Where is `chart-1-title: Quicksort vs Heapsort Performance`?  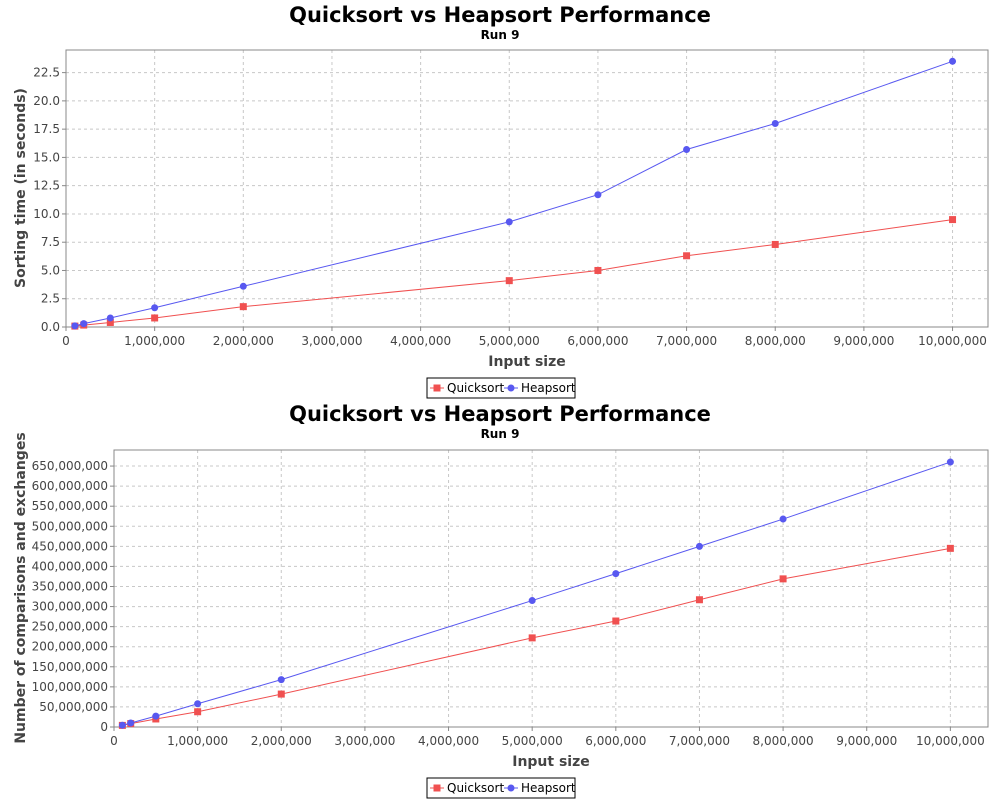
chart-1-title: Quicksort vs Heapsort Performance is located at coordinates (500, 15).